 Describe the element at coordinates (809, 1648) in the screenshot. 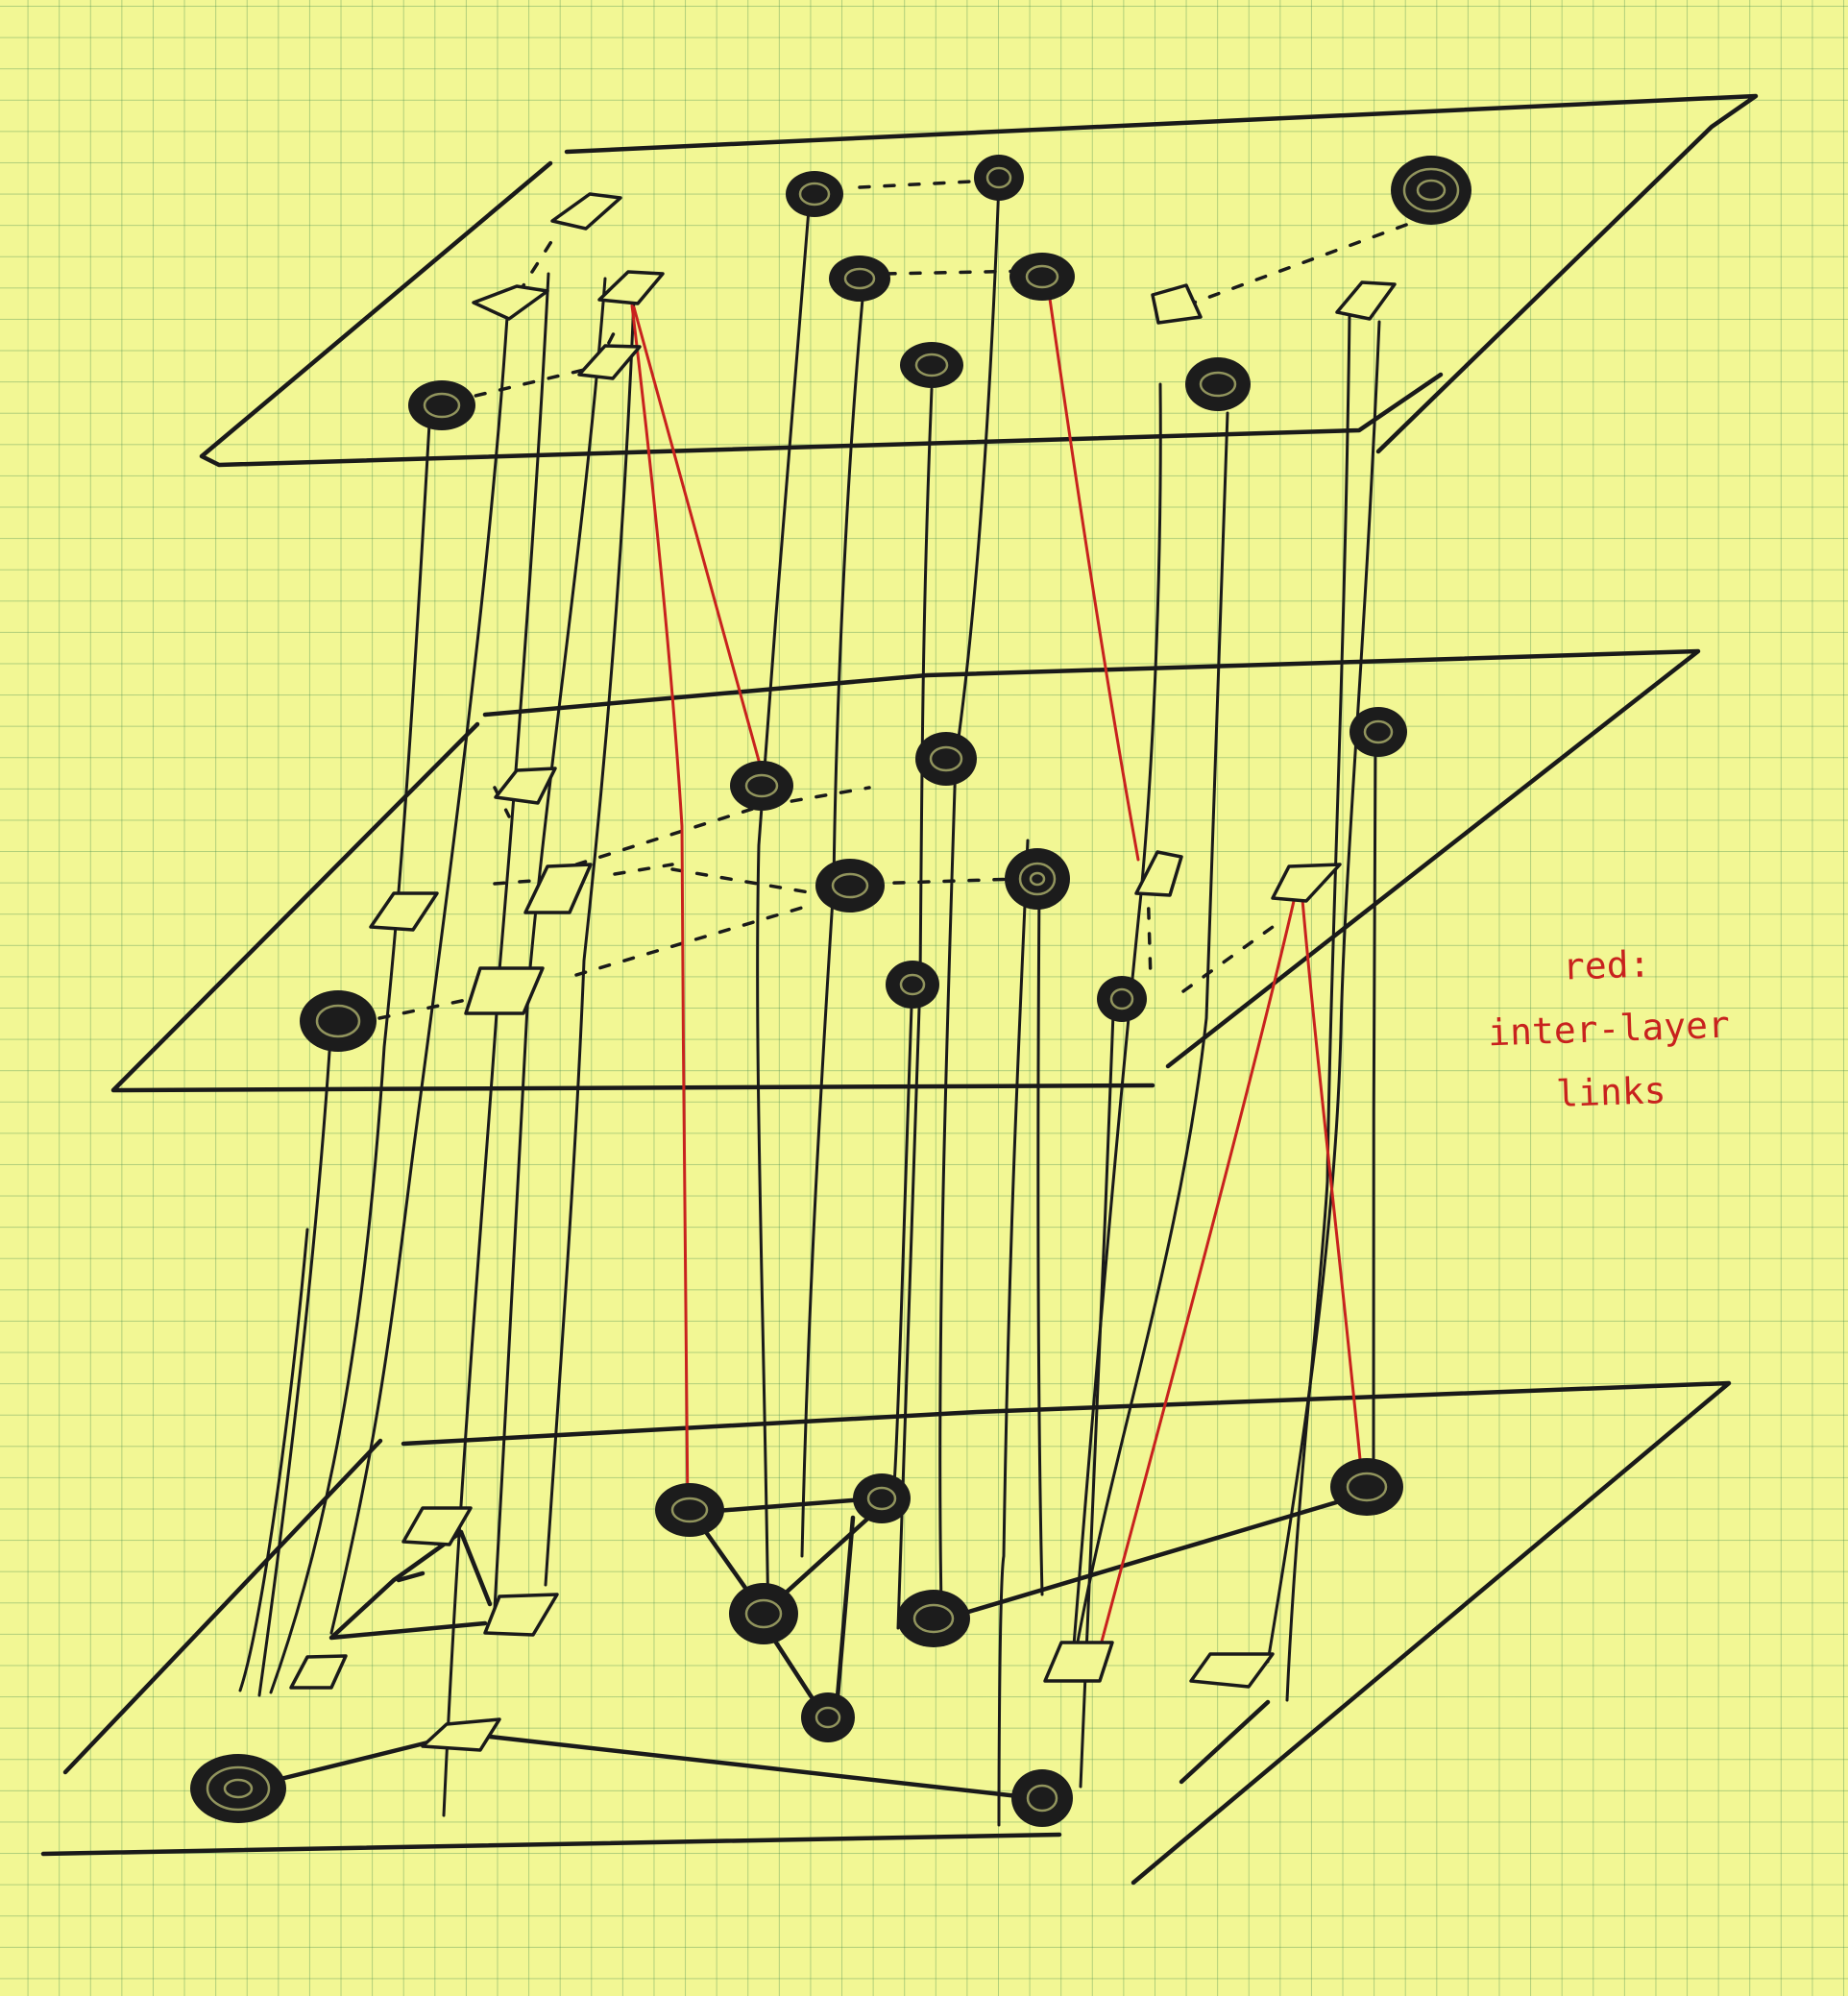

I see `solid-intra-layer-links` at that location.